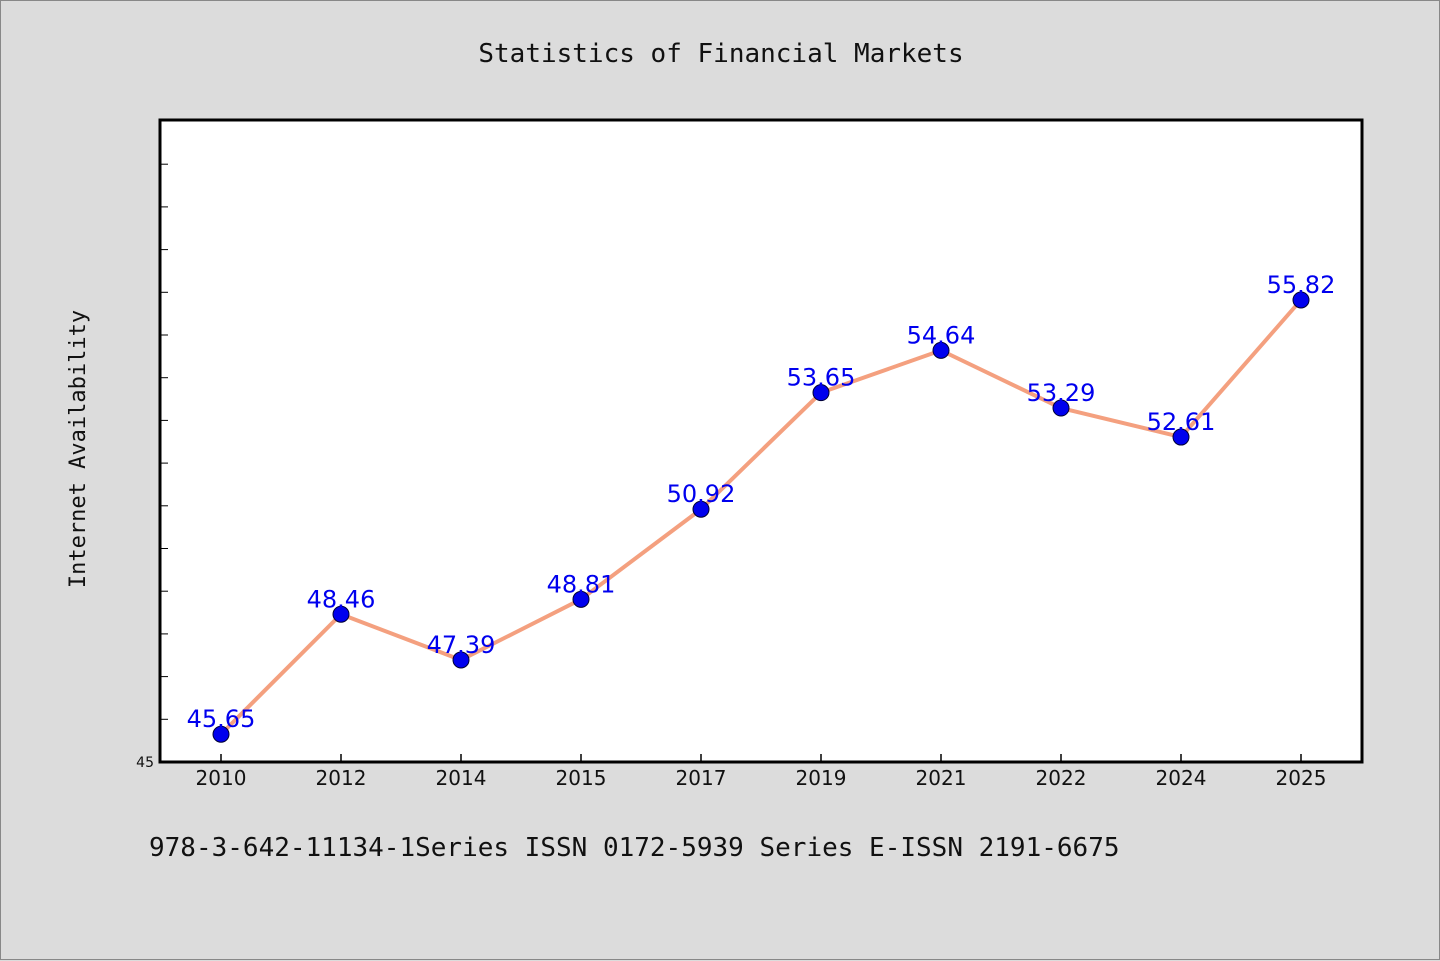  Describe the element at coordinates (1181, 778) in the screenshot. I see `x-tick-label: 2024` at that location.